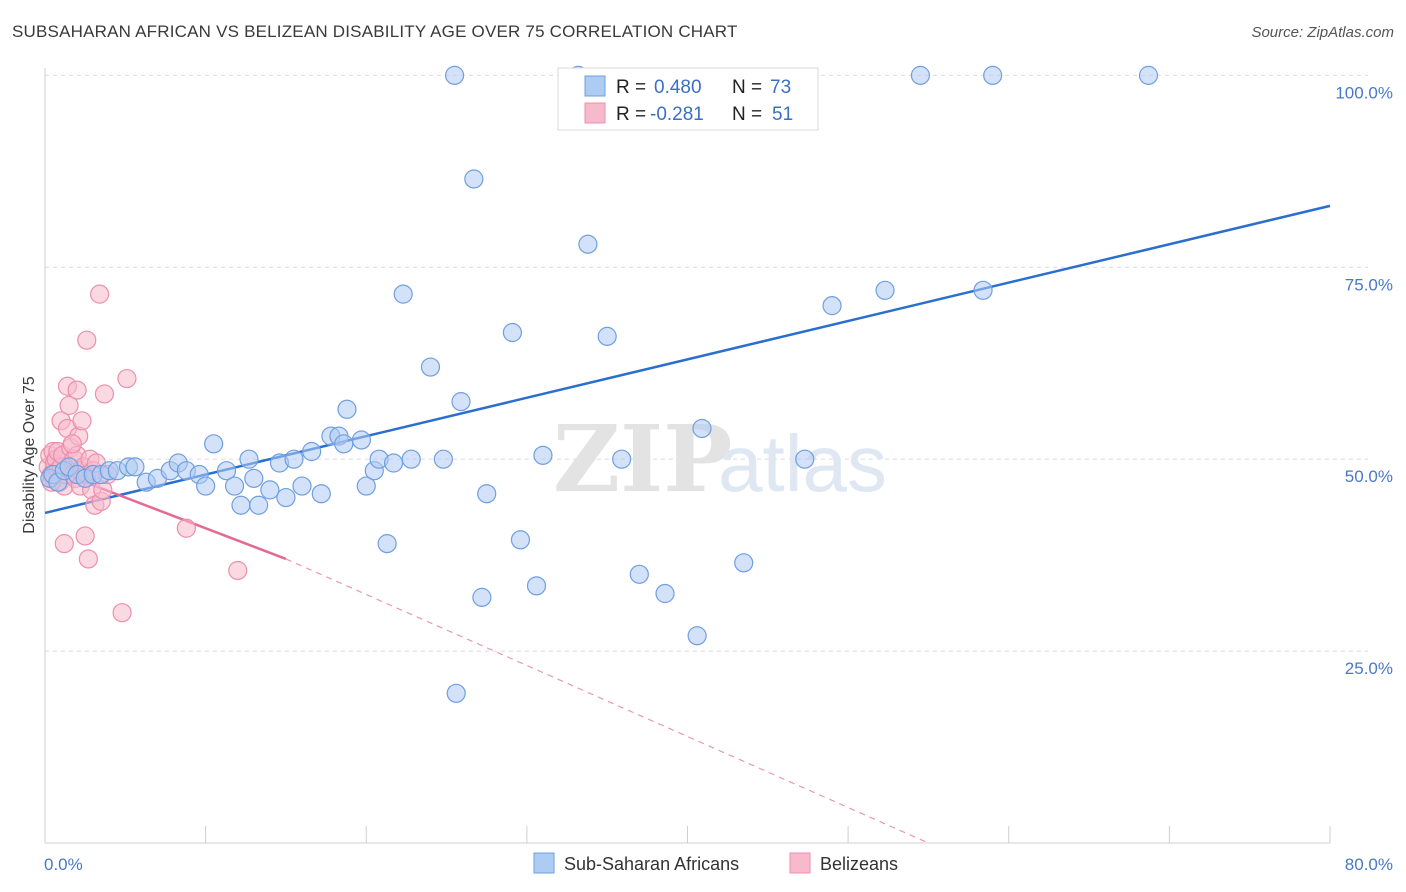 The width and height of the screenshot is (1406, 892). I want to click on series-legend-label-2: Belizeans, so click(859, 864).